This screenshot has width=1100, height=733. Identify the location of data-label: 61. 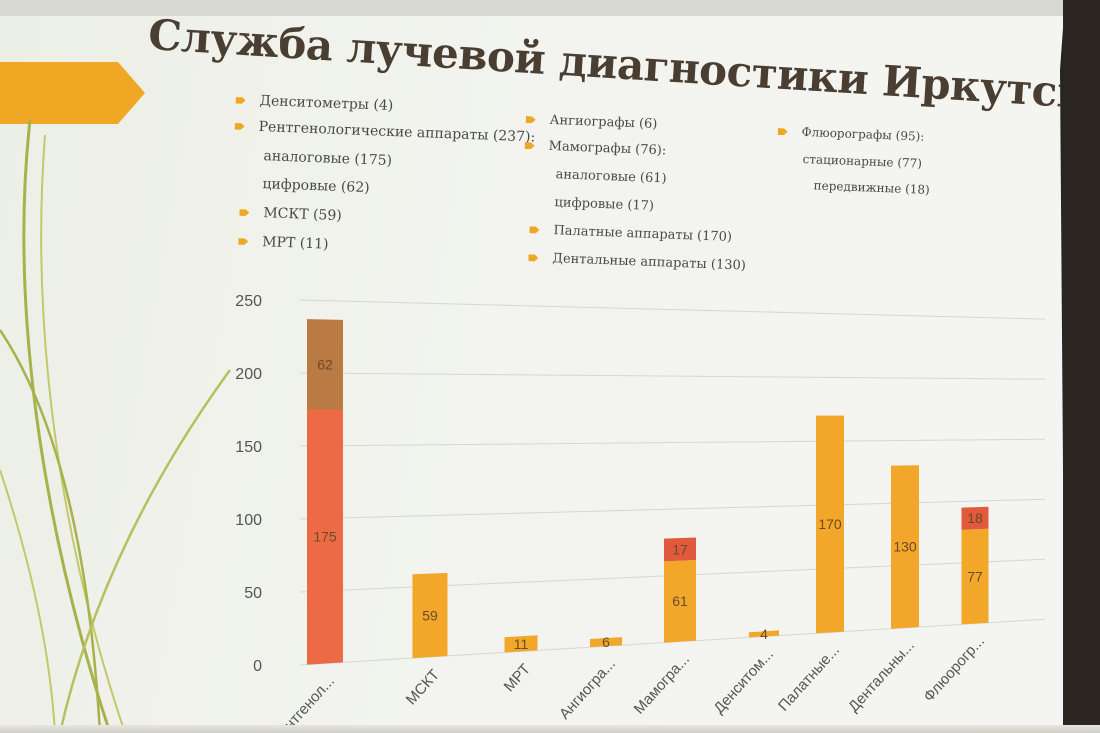
(680, 601).